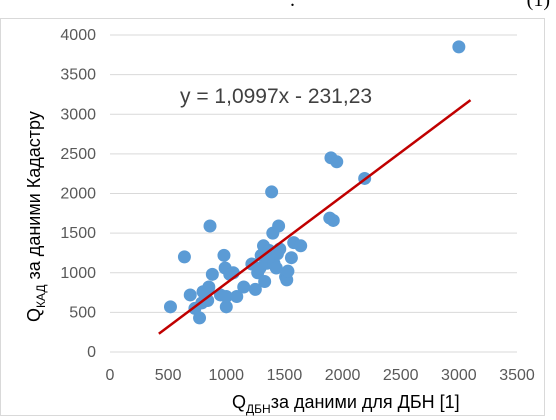 Image resolution: width=556 pixels, height=420 pixels. I want to click on x-axis-label: QДБНза даними для ДБН [1], so click(346, 404).